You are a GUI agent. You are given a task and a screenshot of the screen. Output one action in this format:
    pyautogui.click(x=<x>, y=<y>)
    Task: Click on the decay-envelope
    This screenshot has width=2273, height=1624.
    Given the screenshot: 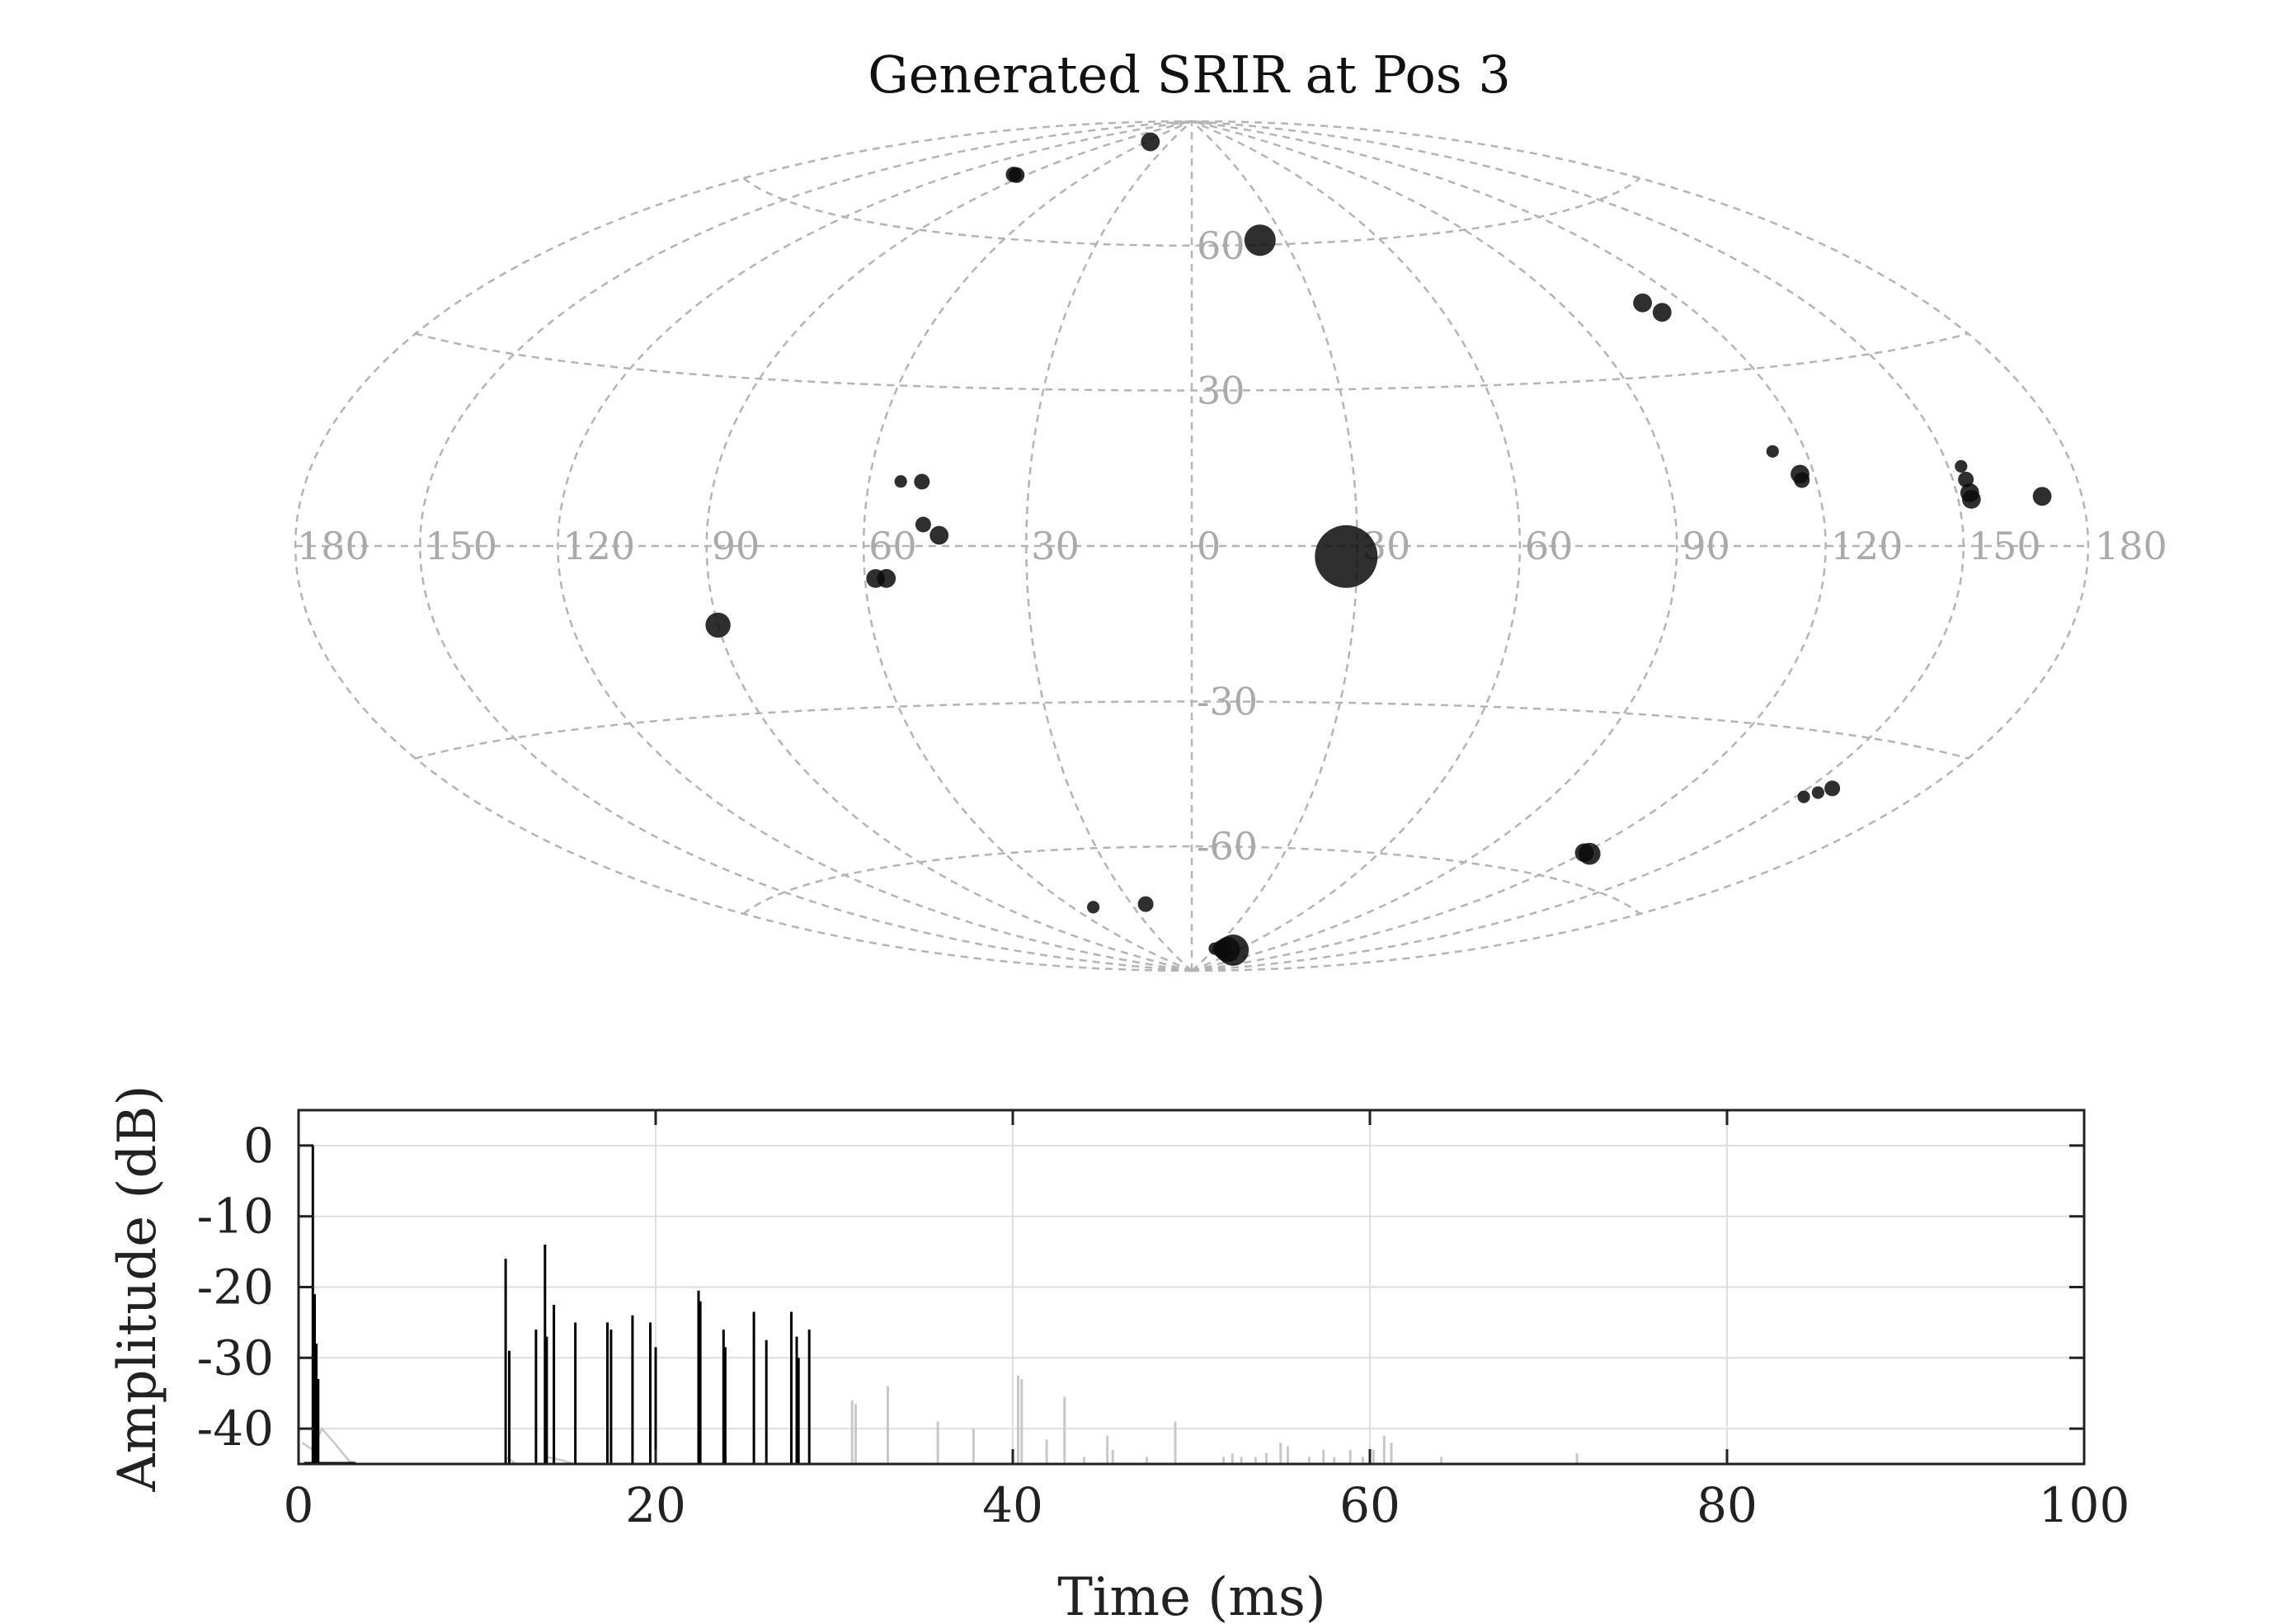 What is the action you would take?
    pyautogui.click(x=328, y=1446)
    